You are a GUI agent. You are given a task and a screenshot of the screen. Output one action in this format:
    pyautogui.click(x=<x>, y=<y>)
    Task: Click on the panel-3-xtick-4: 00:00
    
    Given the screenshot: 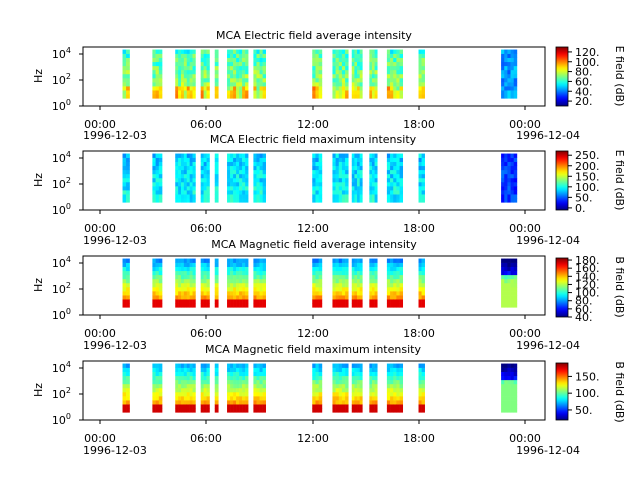 What is the action you would take?
    pyautogui.click(x=525, y=333)
    